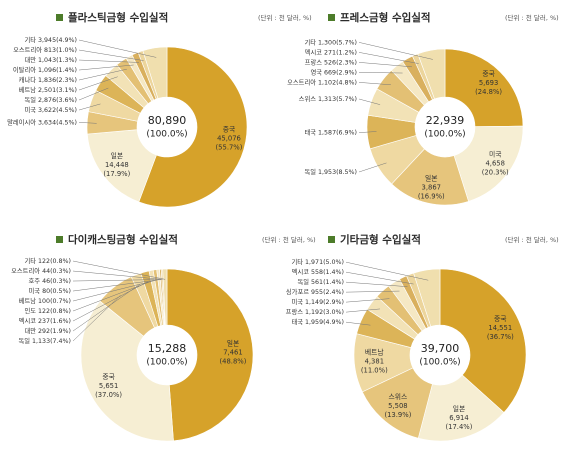 The image size is (570, 450). What do you see at coordinates (60, 321) in the screenshot?
I see `slice-label-part: (1.6%)` at bounding box center [60, 321].